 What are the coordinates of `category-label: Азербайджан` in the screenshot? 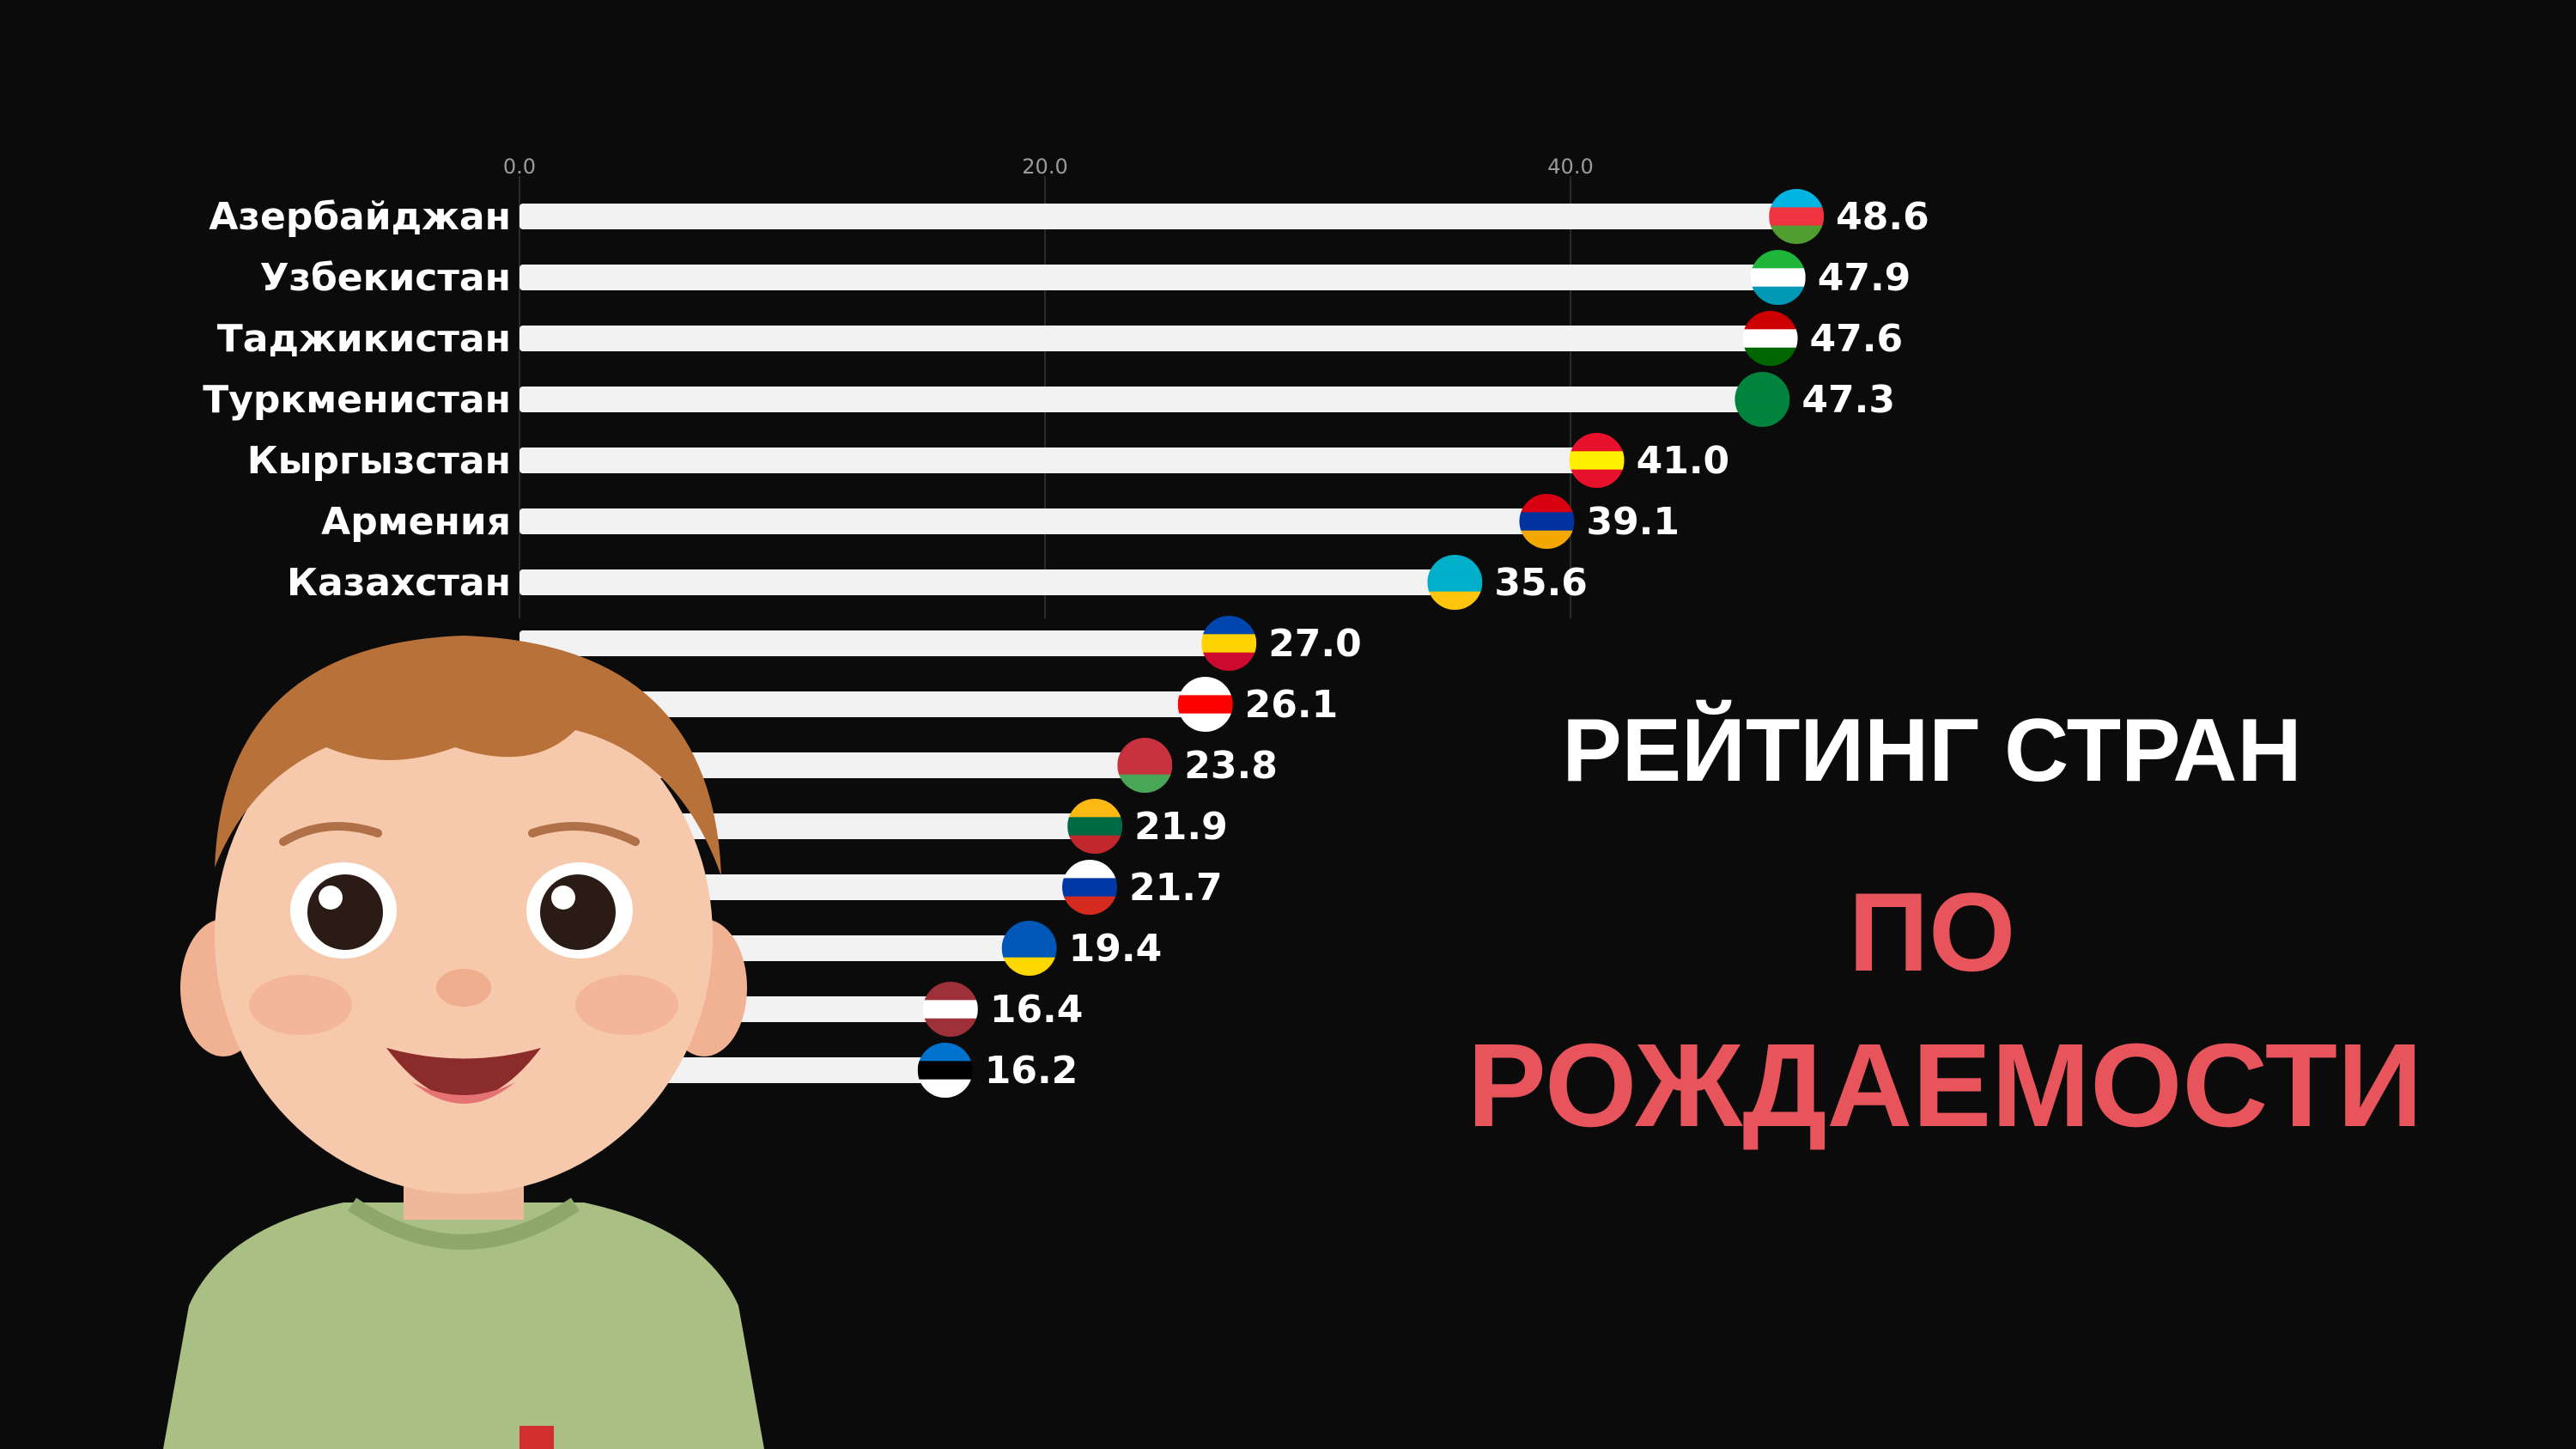 It's located at (360, 217).